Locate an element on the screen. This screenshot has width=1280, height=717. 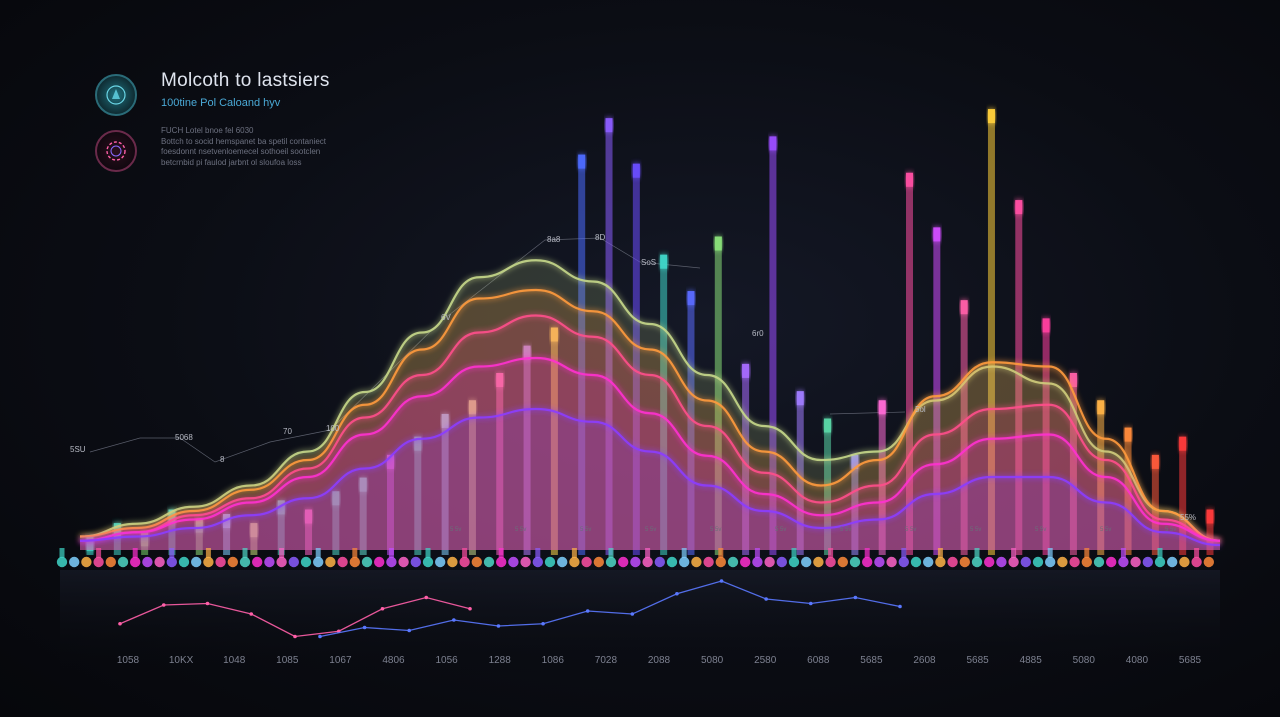
trend-lines is located at coordinates (510, 609).